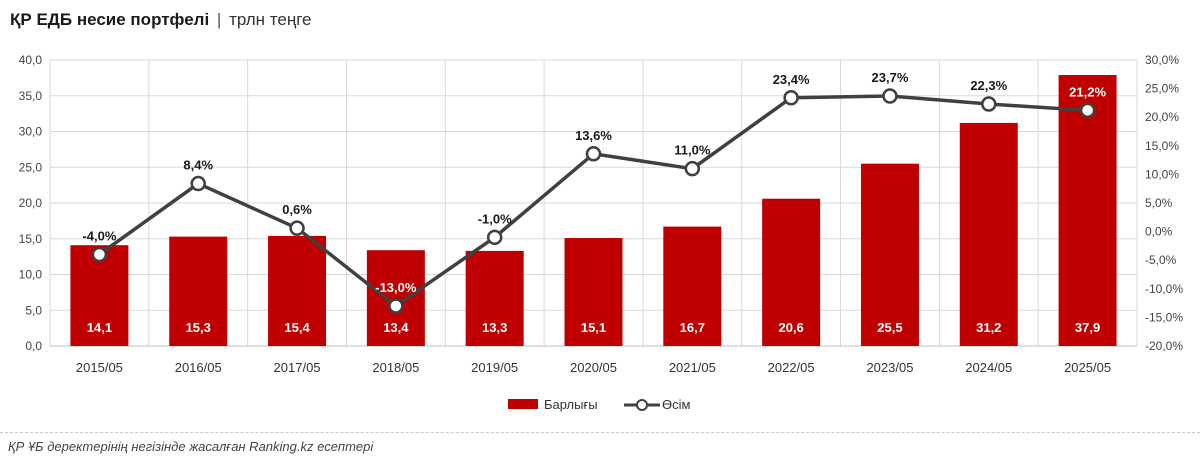  Describe the element at coordinates (31, 60) in the screenshot. I see `y-left-tick-label: 40,0` at that location.